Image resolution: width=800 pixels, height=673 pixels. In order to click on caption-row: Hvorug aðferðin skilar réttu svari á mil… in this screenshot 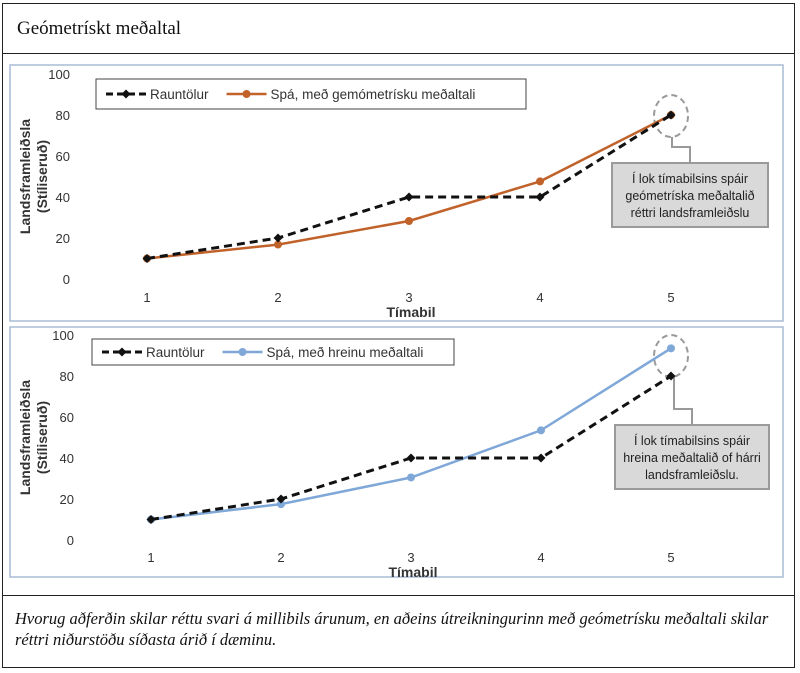, I will do `click(398, 631)`.